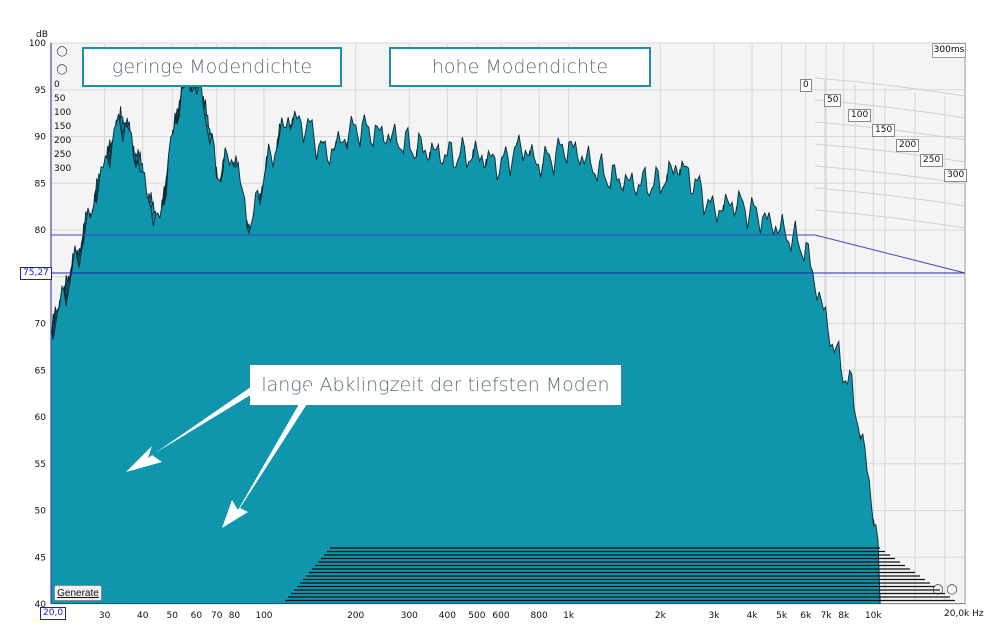 The image size is (1000, 640). I want to click on x-tick-label: 800, so click(539, 616).